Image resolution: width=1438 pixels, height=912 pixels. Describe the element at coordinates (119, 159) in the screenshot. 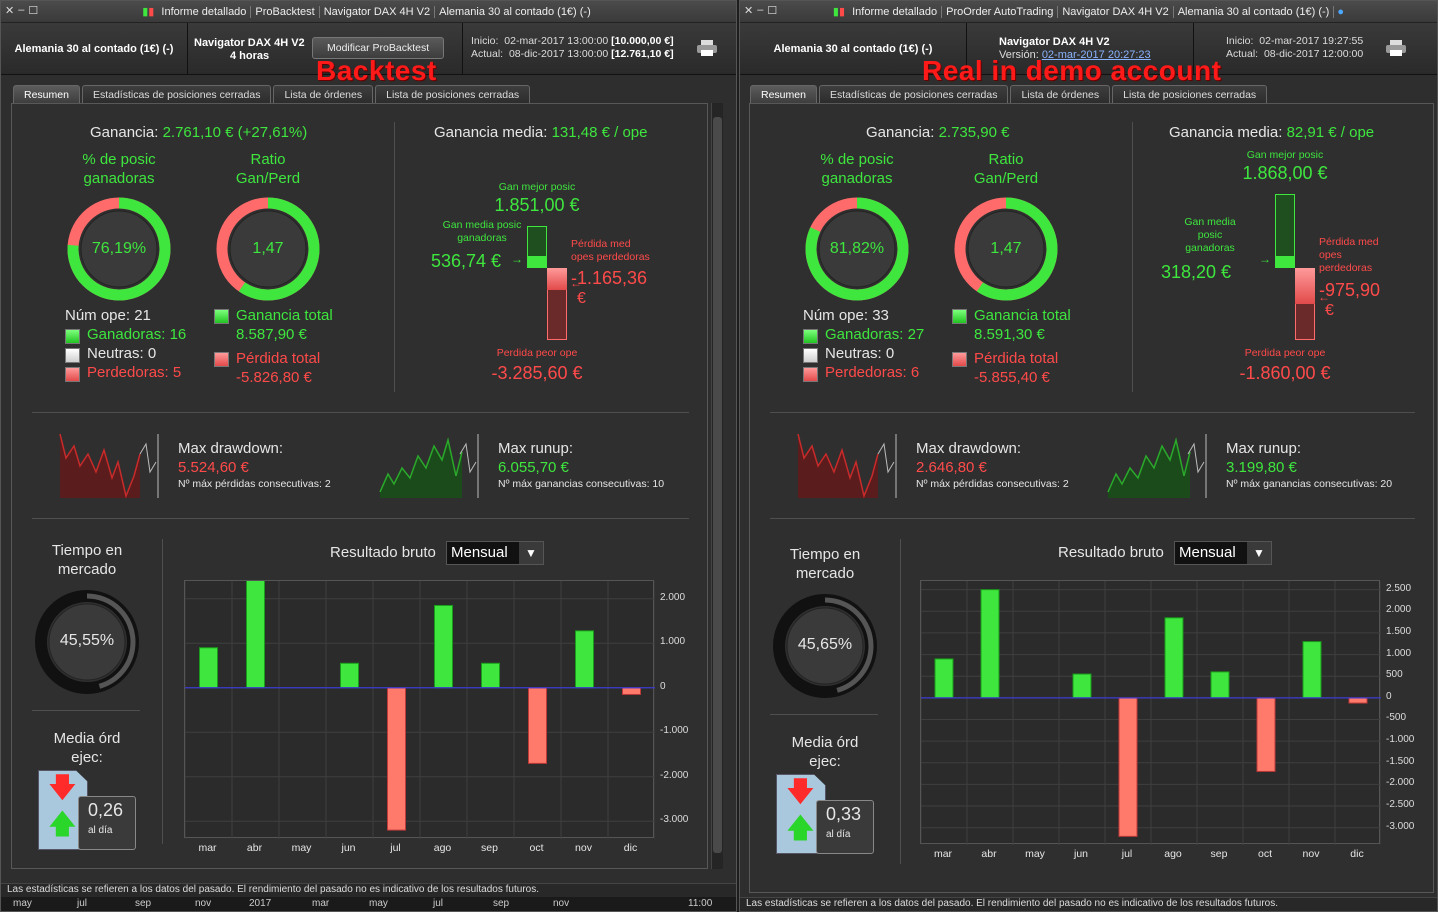

I see `pct-ganadoras-label: % de posic` at that location.